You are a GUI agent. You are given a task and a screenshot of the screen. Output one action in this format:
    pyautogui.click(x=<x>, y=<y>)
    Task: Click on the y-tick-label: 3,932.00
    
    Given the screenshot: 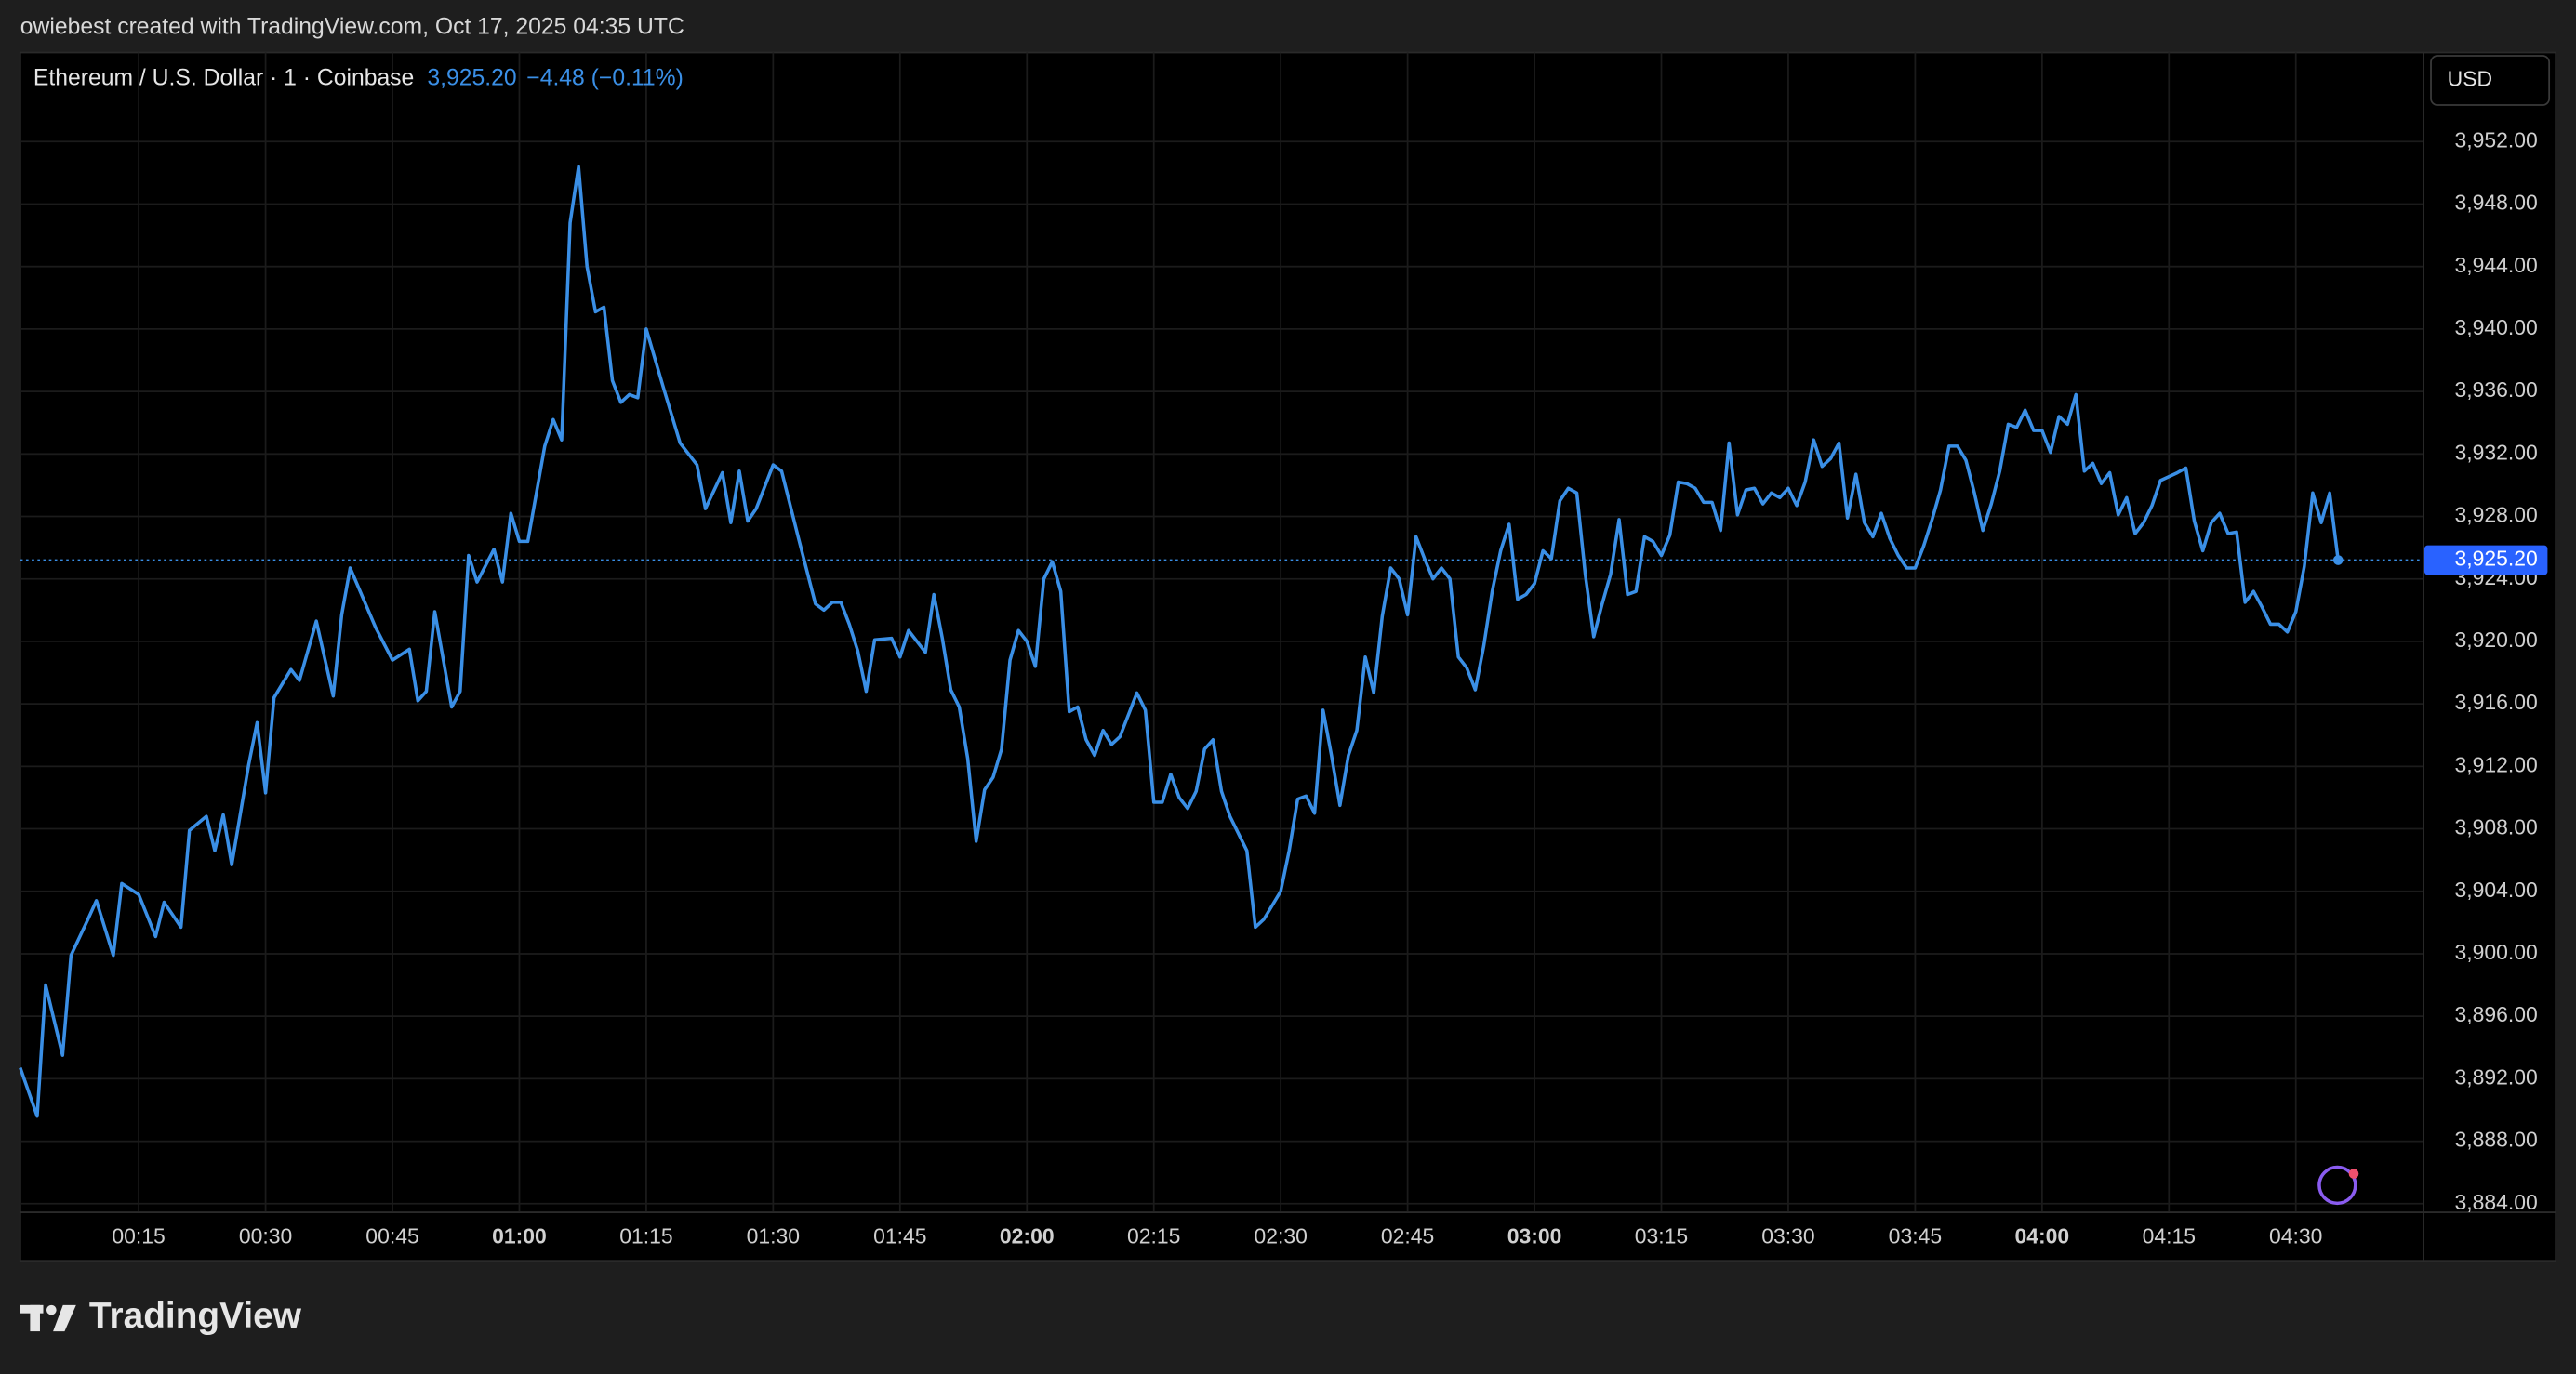 What is the action you would take?
    pyautogui.click(x=2496, y=452)
    